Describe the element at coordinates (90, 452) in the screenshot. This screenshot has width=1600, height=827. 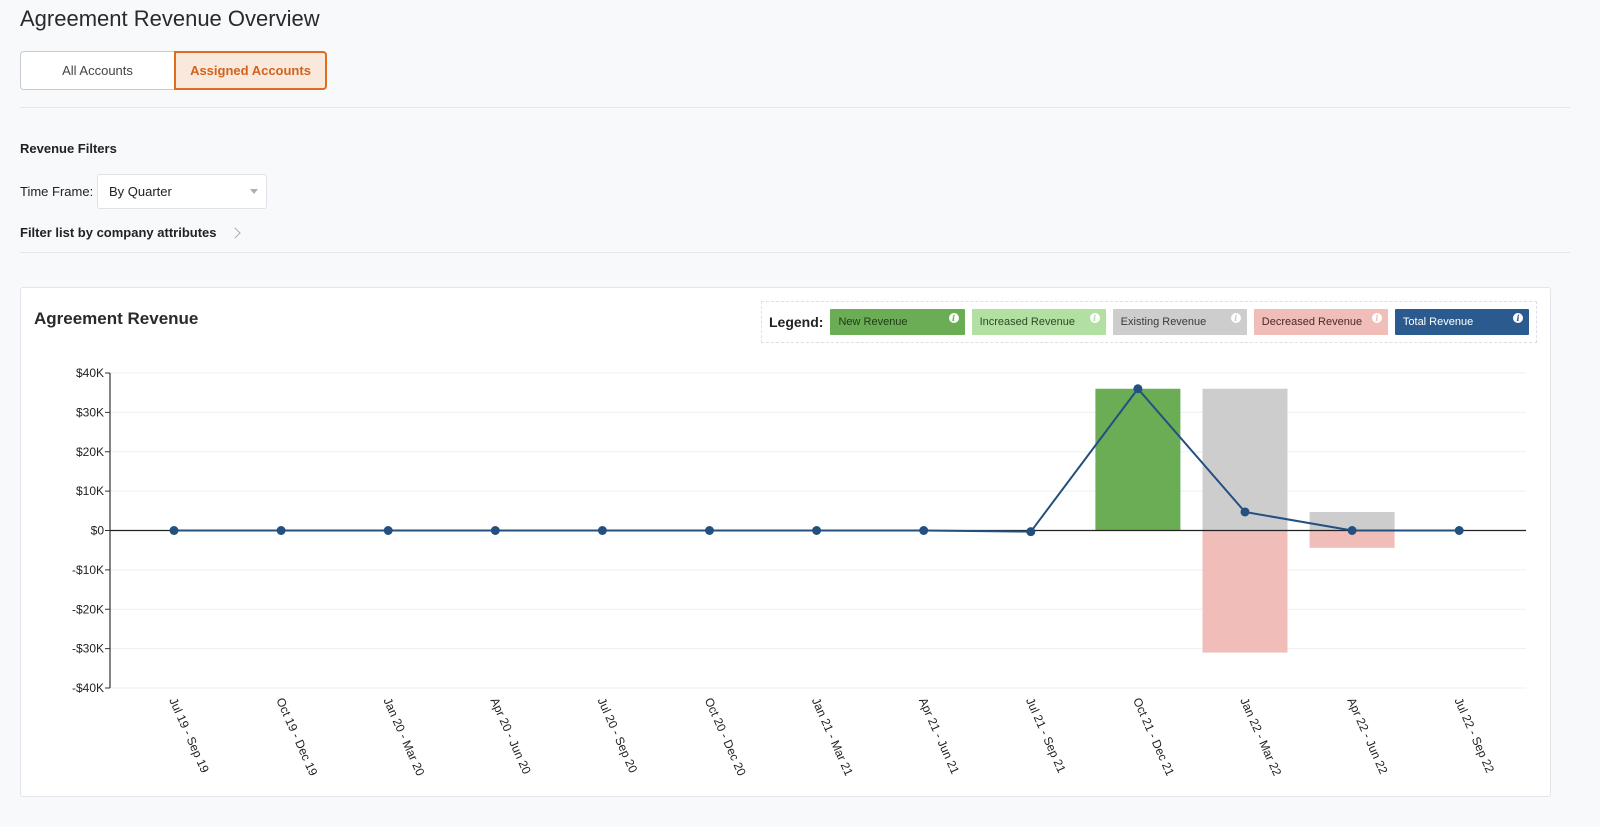
I see `y-tick-label: $20K` at that location.